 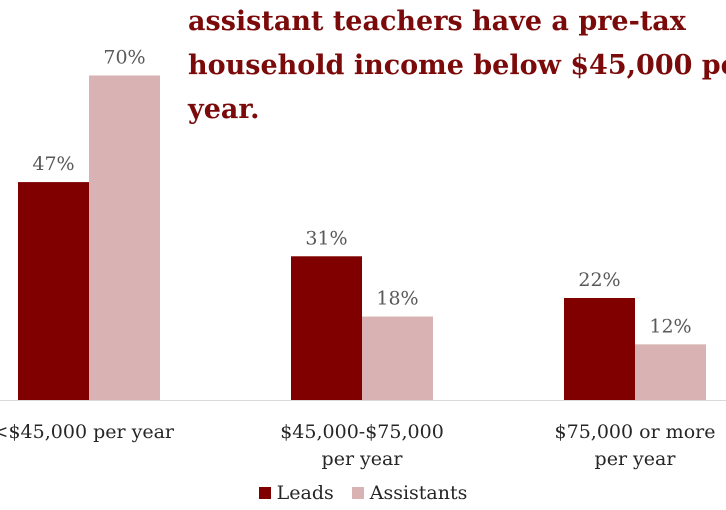 What do you see at coordinates (224, 109) in the screenshot?
I see `headline-line-3: year.` at bounding box center [224, 109].